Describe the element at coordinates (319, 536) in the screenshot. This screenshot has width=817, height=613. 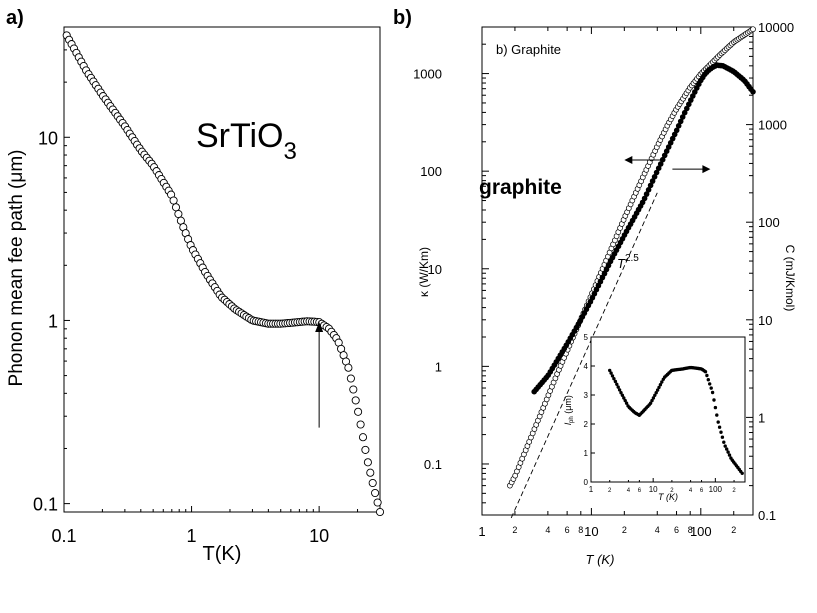
I see `x-tick-label: 10` at that location.